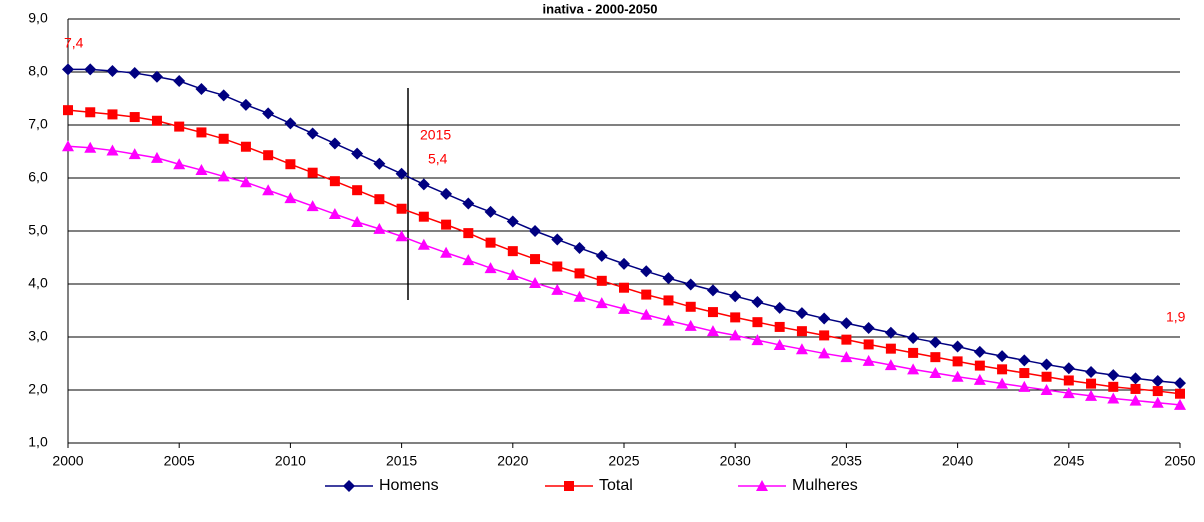 This screenshot has height=522, width=1204. I want to click on y-tick-label: 5,0, so click(38, 230).